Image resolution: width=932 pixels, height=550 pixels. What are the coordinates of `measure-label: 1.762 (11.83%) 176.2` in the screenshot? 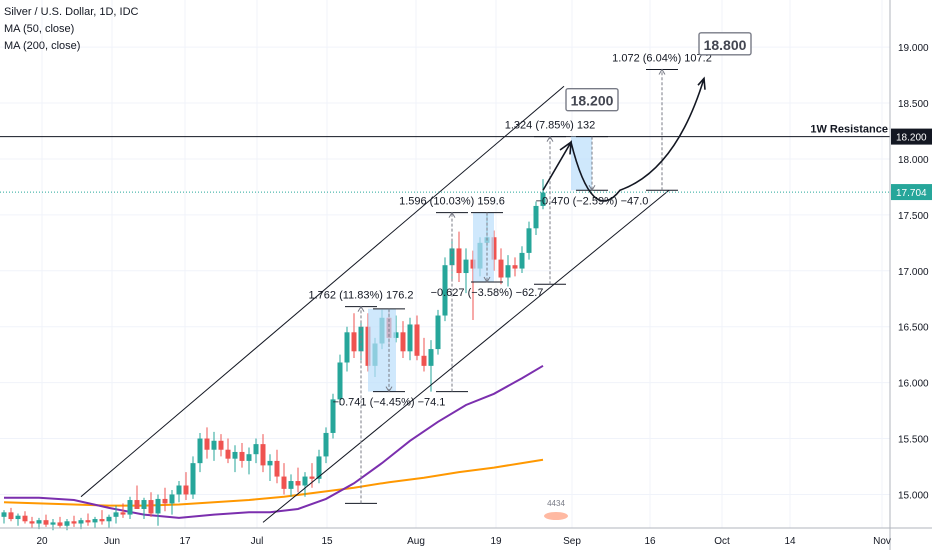 It's located at (361, 296).